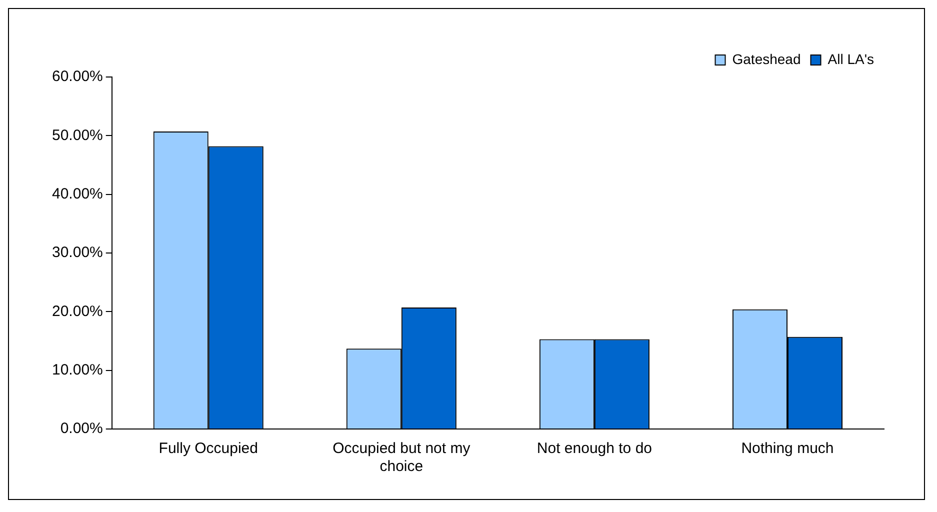 The height and width of the screenshot is (512, 937). Describe the element at coordinates (77, 311) in the screenshot. I see `y-tick-label: 20.00%` at that location.